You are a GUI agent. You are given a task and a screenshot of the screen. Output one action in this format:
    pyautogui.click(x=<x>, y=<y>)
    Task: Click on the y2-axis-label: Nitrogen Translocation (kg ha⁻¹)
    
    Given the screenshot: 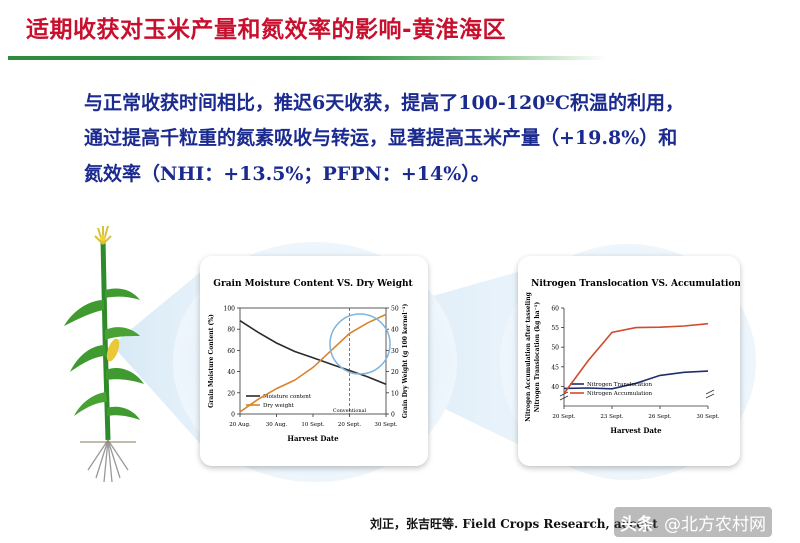 What is the action you would take?
    pyautogui.click(x=537, y=357)
    